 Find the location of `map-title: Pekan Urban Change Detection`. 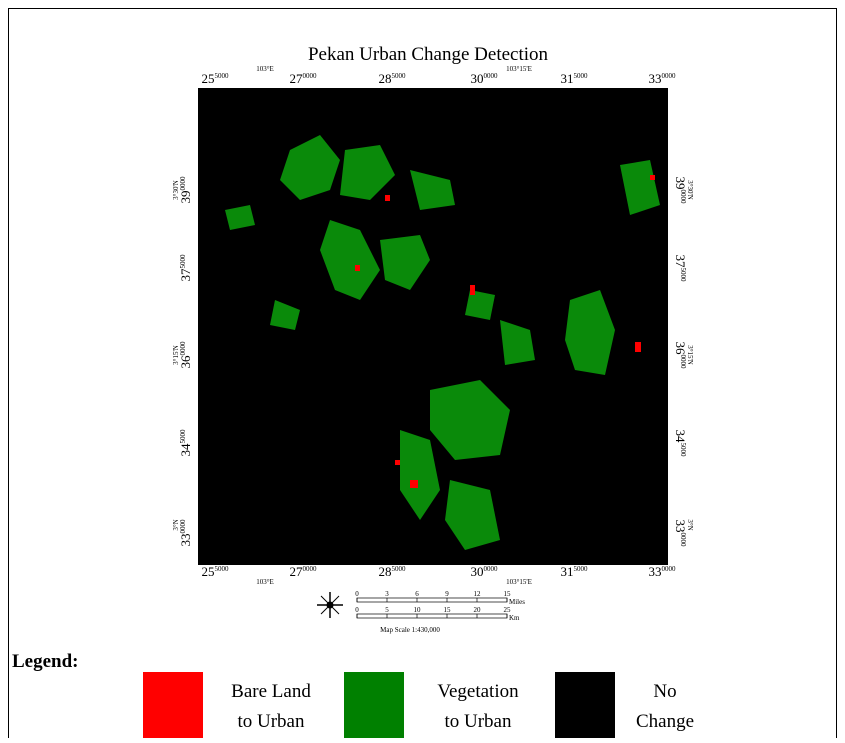

map-title: Pekan Urban Change Detection is located at coordinates (428, 54).